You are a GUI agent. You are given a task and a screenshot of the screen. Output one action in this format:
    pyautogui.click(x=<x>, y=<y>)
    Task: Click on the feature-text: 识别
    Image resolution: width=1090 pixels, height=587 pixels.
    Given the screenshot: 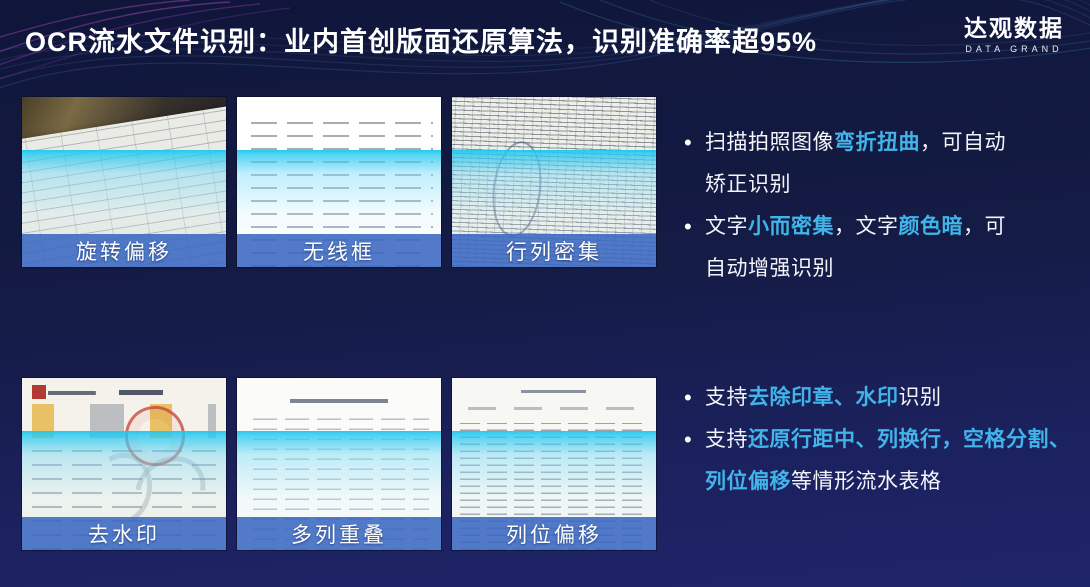 What is the action you would take?
    pyautogui.click(x=920, y=397)
    